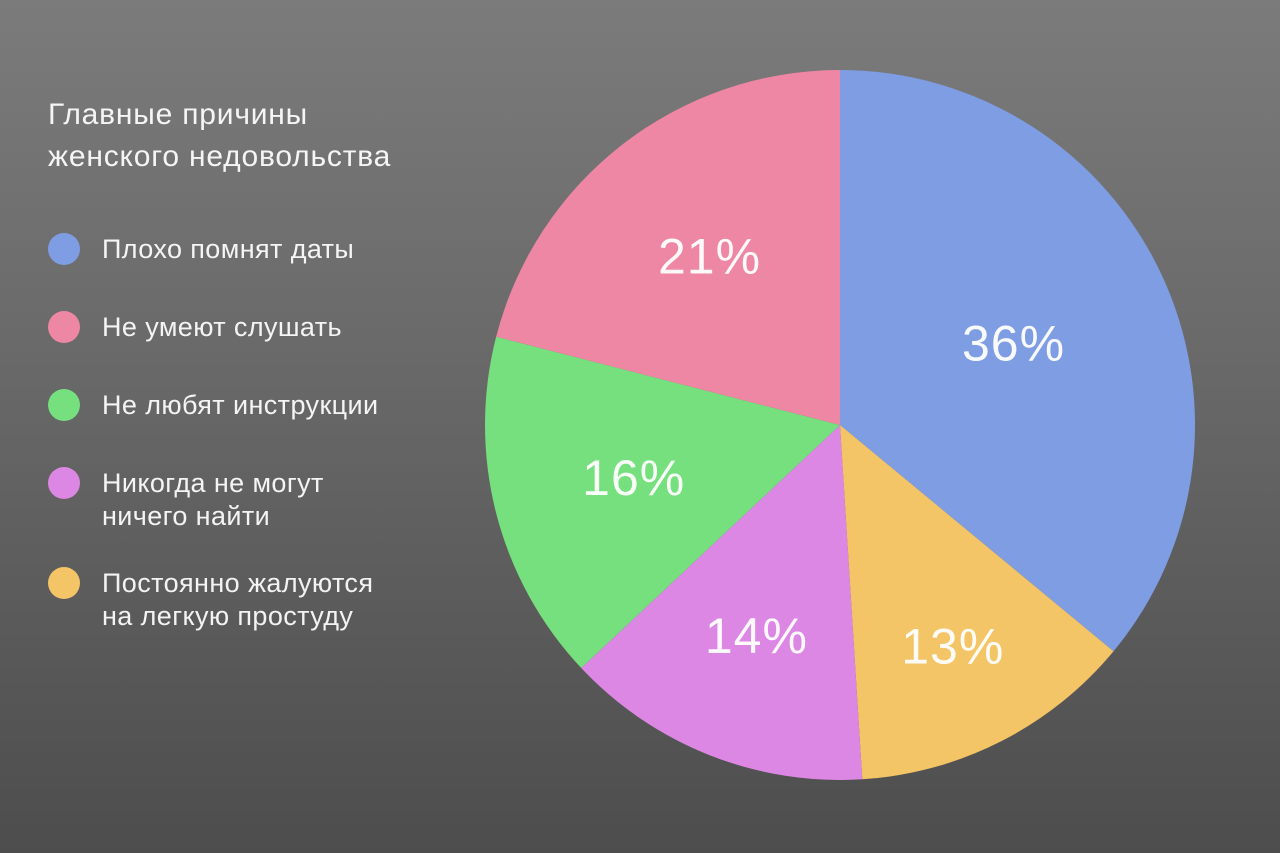  Describe the element at coordinates (213, 483) in the screenshot. I see `legend-label-line: Никогда не могут` at that location.